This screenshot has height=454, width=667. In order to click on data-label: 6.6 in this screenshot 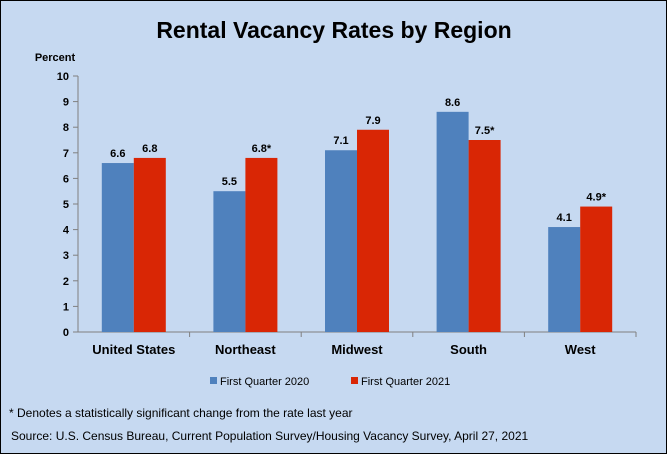, I will do `click(117, 154)`.